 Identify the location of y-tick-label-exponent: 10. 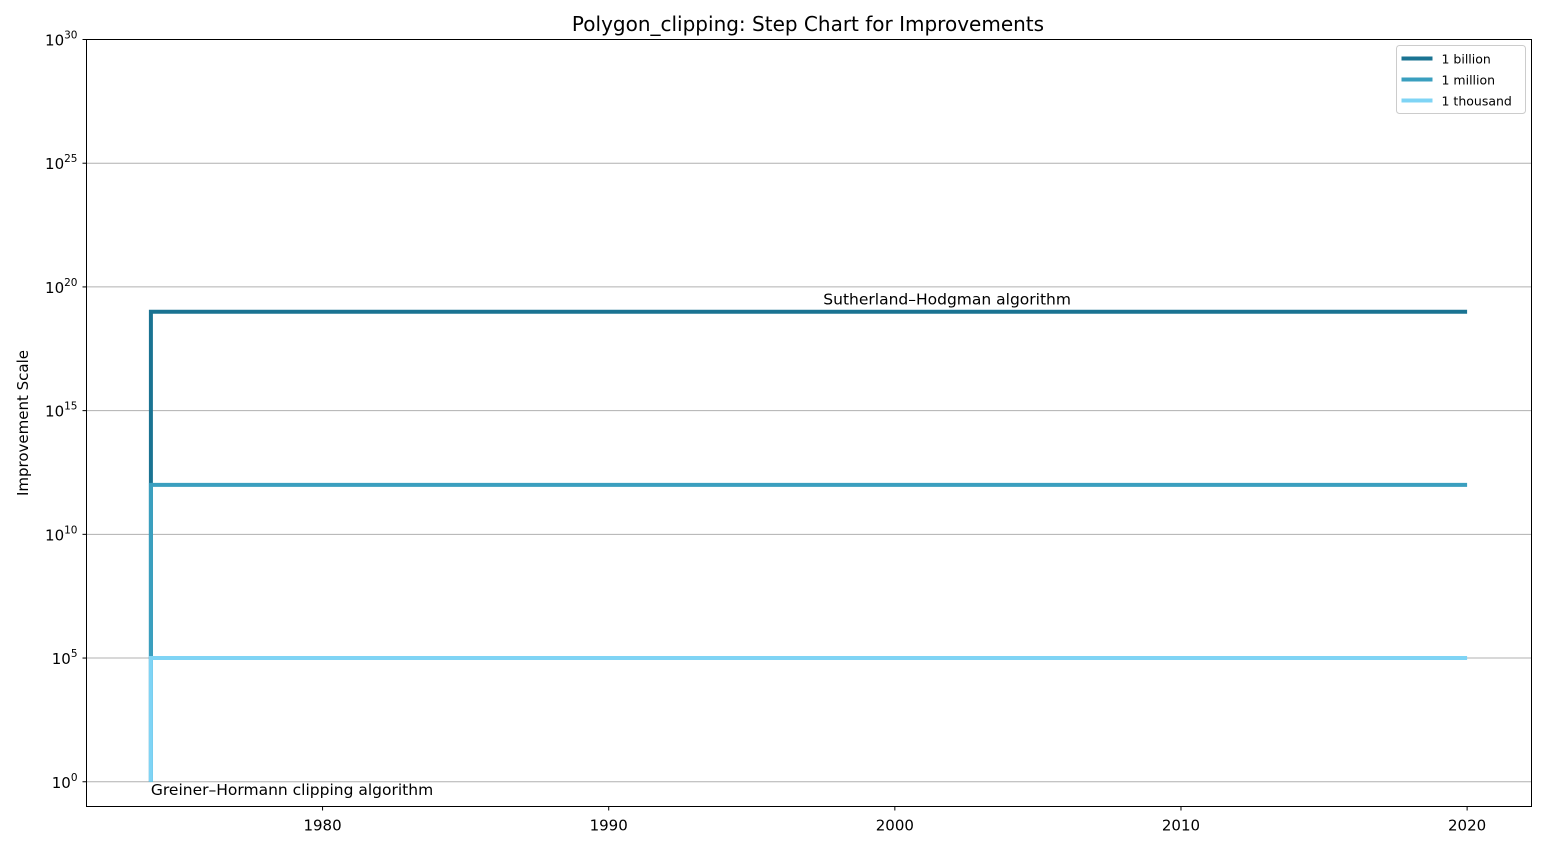
(70, 530).